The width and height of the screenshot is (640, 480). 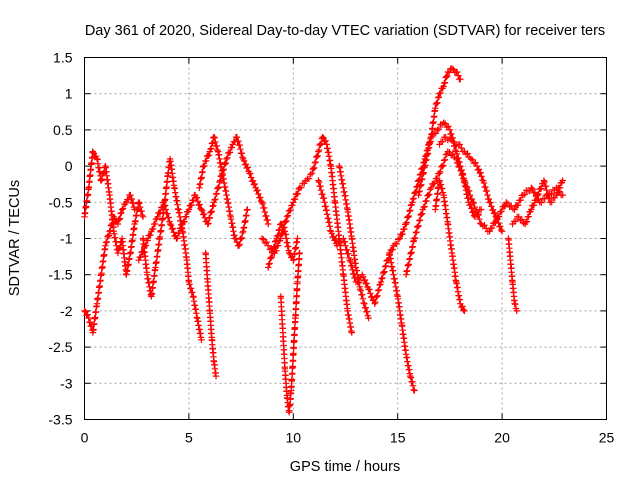 What do you see at coordinates (345, 467) in the screenshot?
I see `x-axis-label: GPS time / hours` at bounding box center [345, 467].